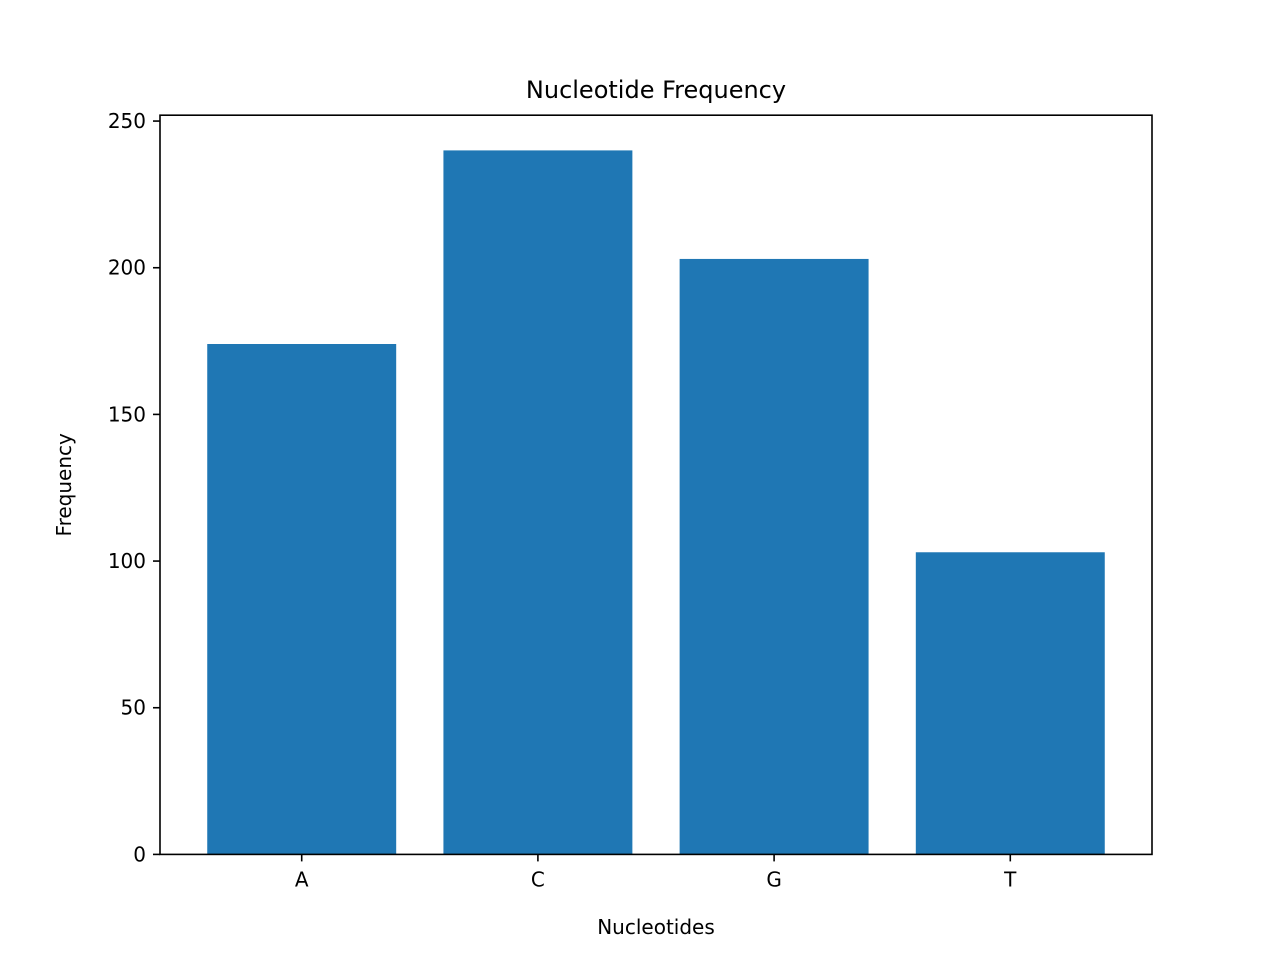 The width and height of the screenshot is (1280, 960). What do you see at coordinates (656, 927) in the screenshot?
I see `x-axis-label: Nucleotides` at bounding box center [656, 927].